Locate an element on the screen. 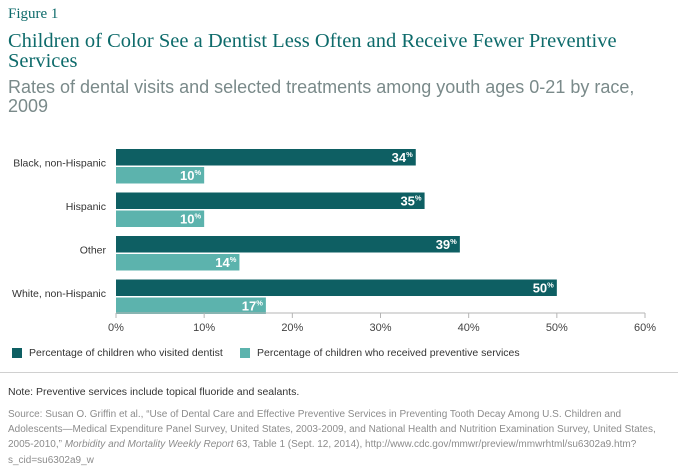 This screenshot has height=473, width=678. x-tick-label: 0% is located at coordinates (116, 328).